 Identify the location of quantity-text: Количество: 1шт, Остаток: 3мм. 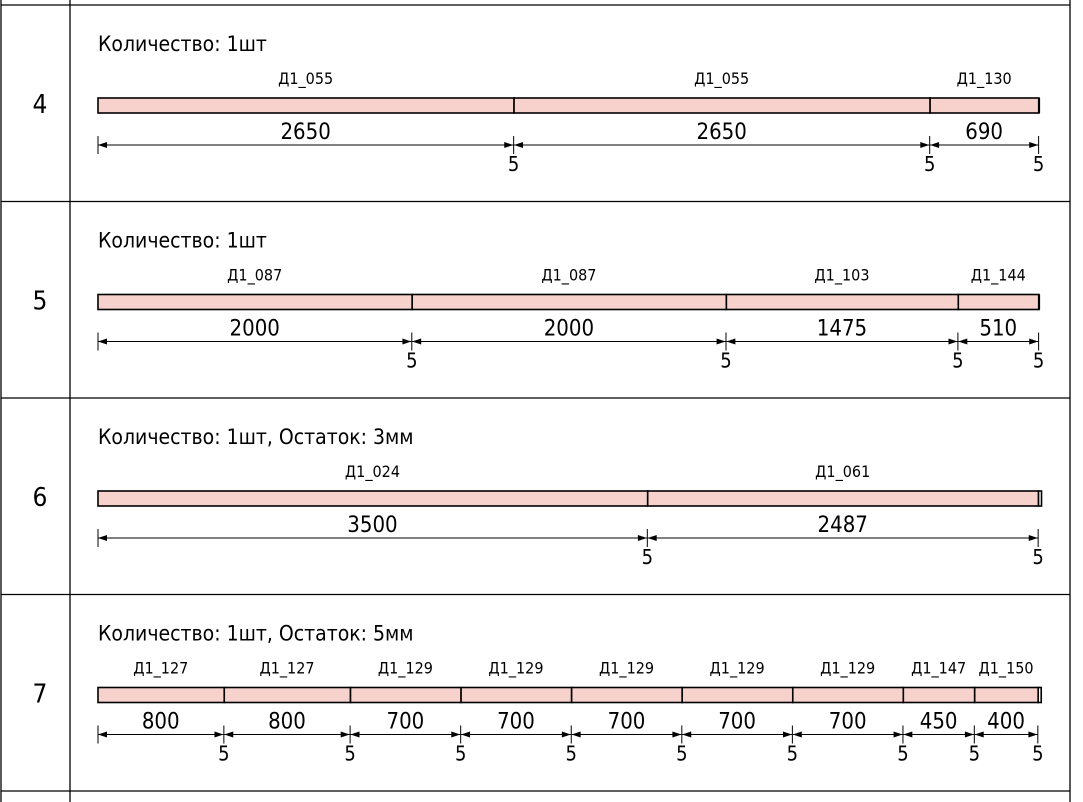
(256, 437).